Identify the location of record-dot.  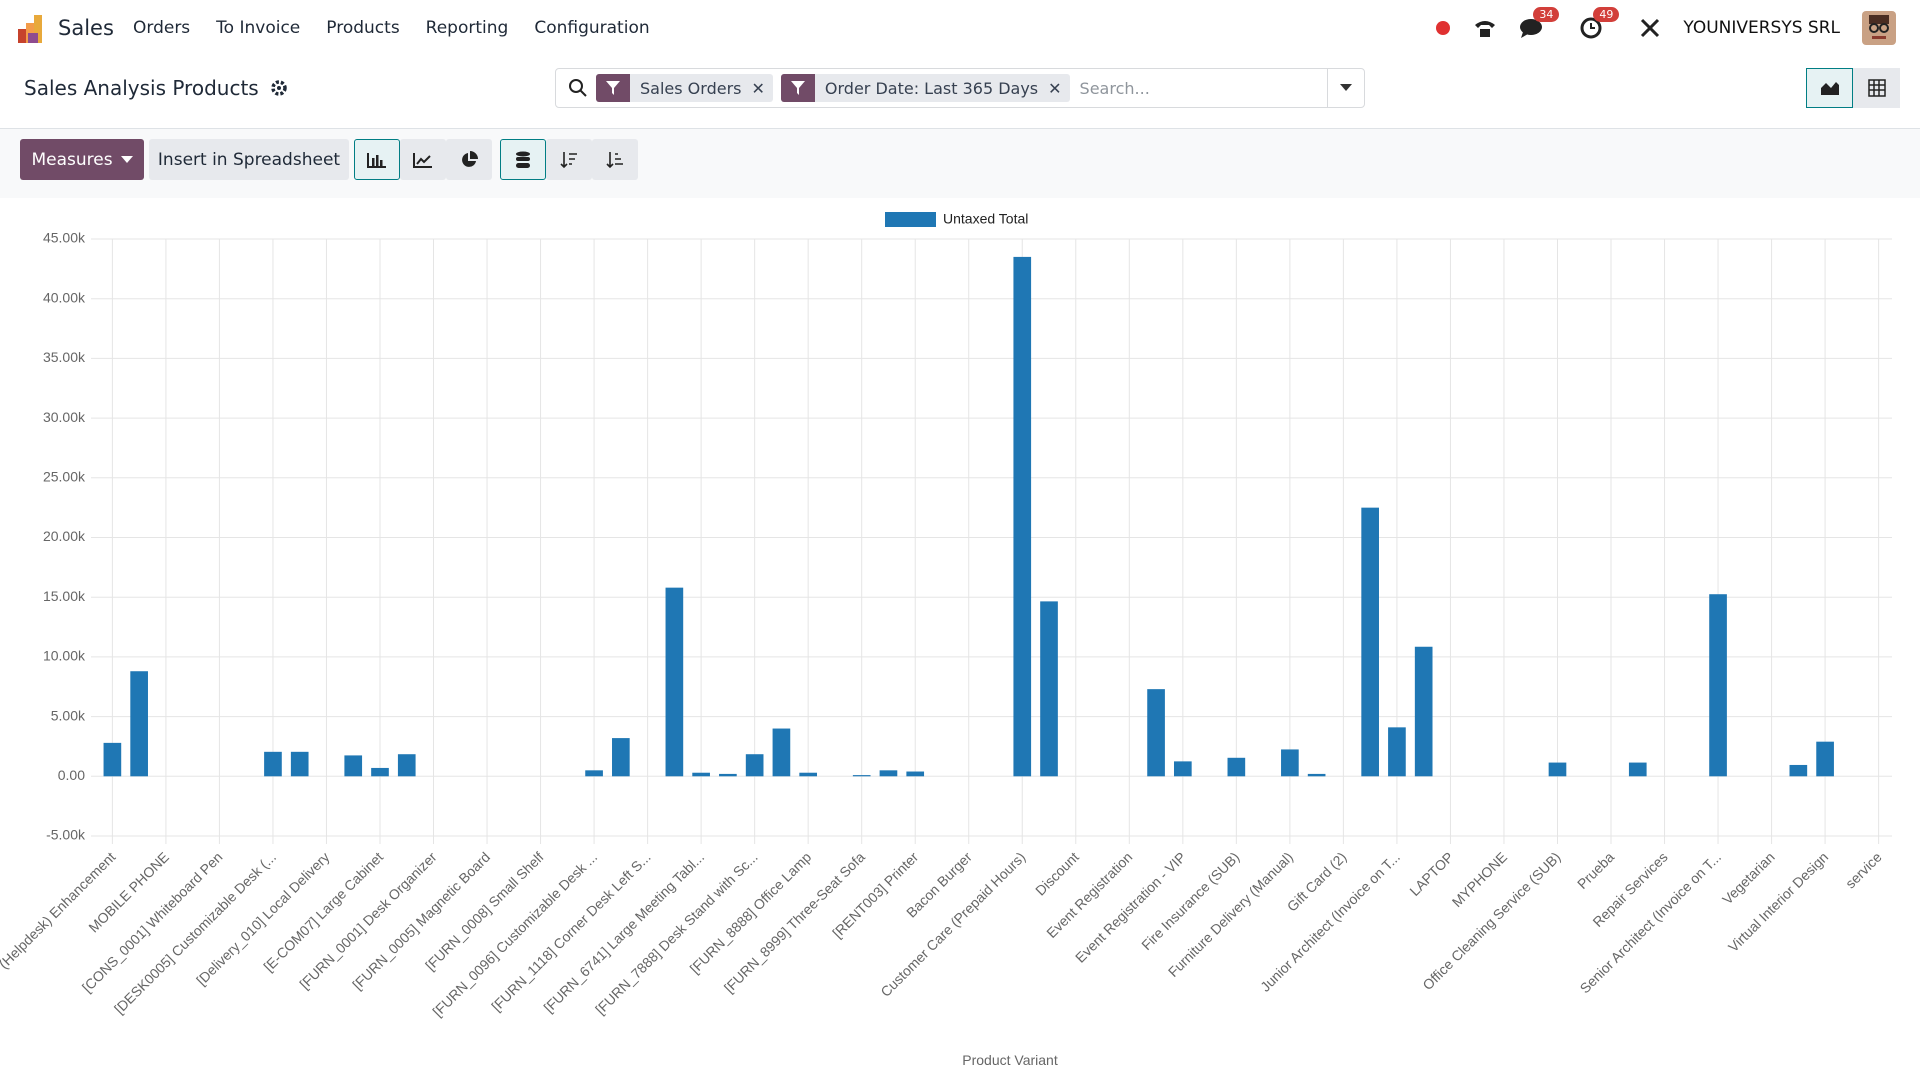
(1443, 28).